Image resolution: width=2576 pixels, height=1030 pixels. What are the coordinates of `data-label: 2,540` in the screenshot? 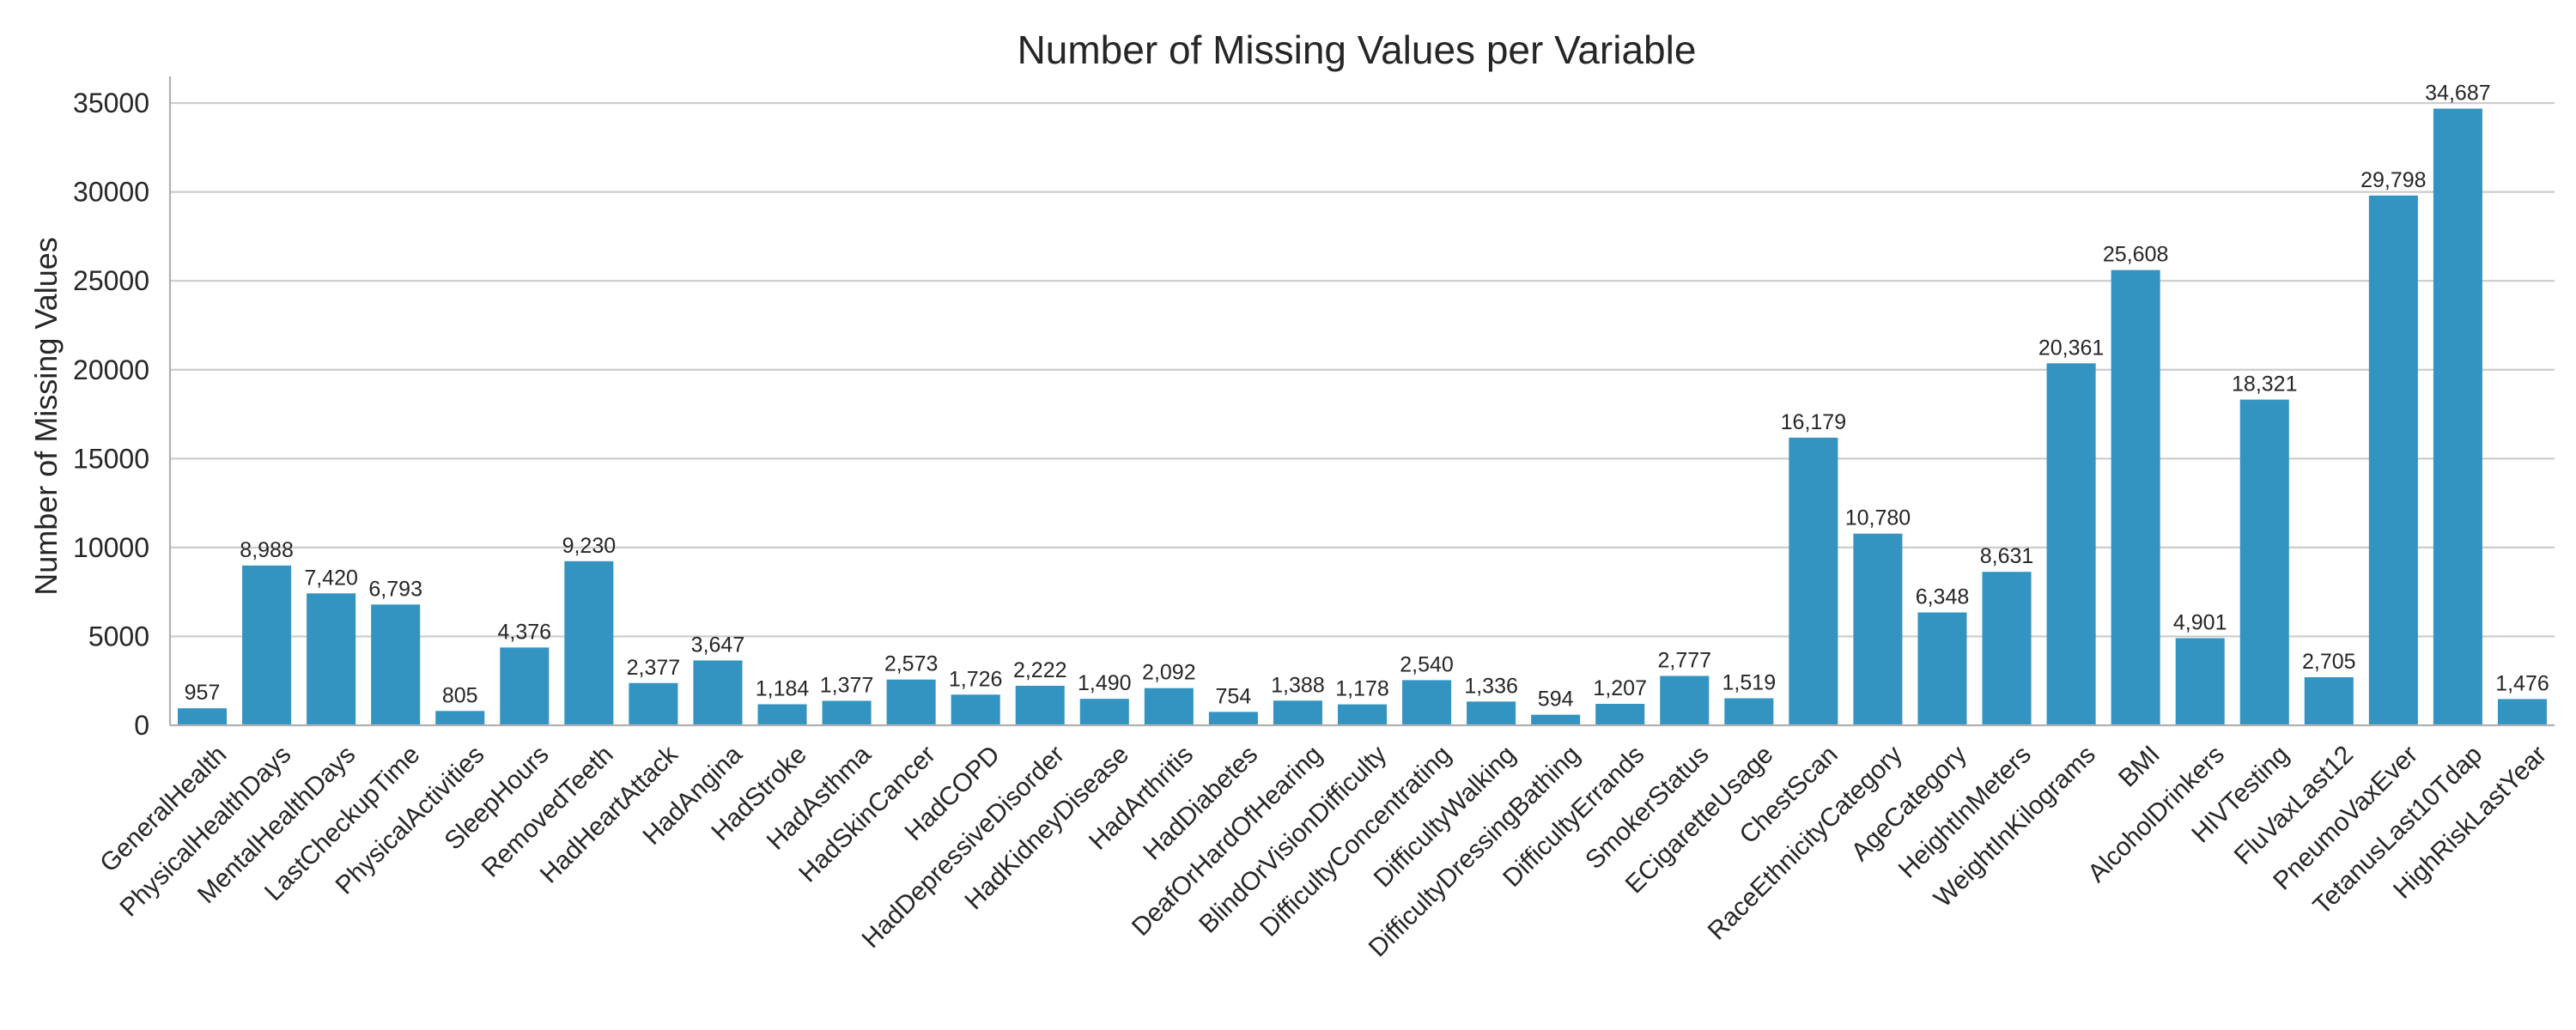 It's located at (1427, 664).